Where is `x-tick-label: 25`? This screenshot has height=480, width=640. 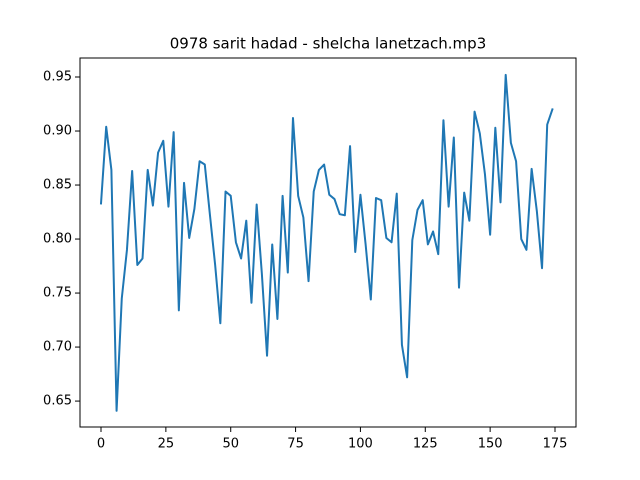 x-tick-label: 25 is located at coordinates (166, 444).